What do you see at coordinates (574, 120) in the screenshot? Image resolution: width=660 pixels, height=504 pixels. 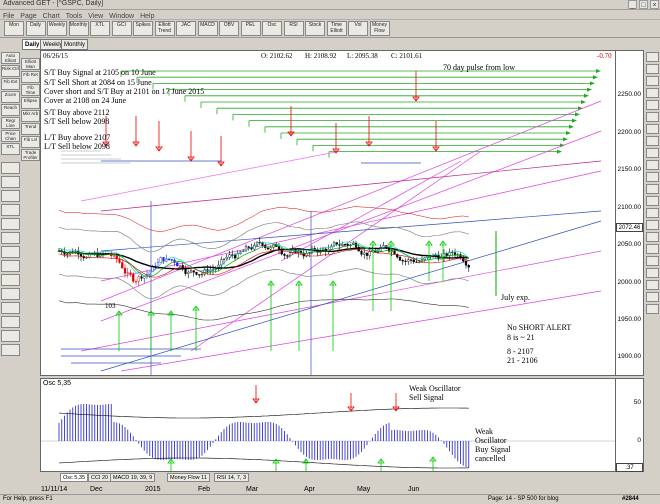 I see `pulse-arrow-head` at bounding box center [574, 120].